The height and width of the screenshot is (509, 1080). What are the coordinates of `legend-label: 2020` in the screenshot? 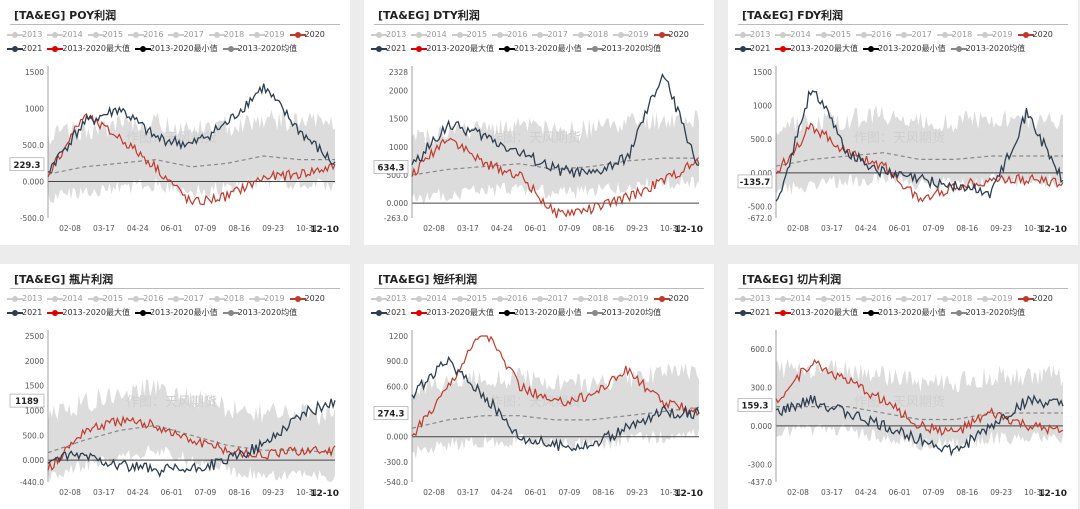 It's located at (678, 34).